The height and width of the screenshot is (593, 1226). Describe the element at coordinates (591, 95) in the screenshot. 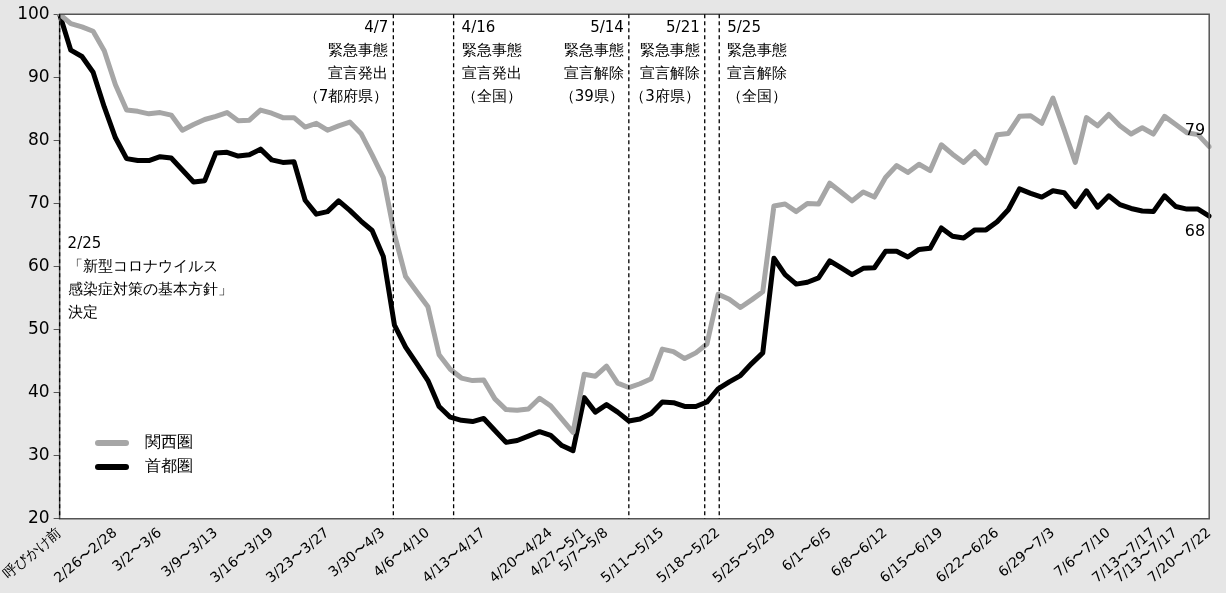

I see `annotation: （39県）` at that location.